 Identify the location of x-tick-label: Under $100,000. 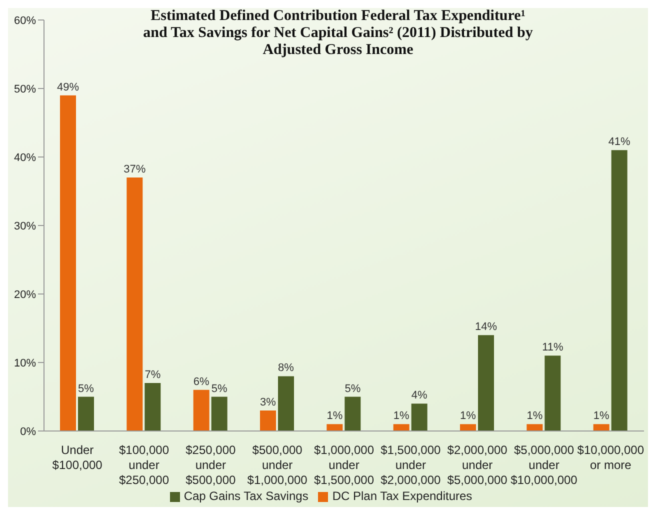
(77, 457).